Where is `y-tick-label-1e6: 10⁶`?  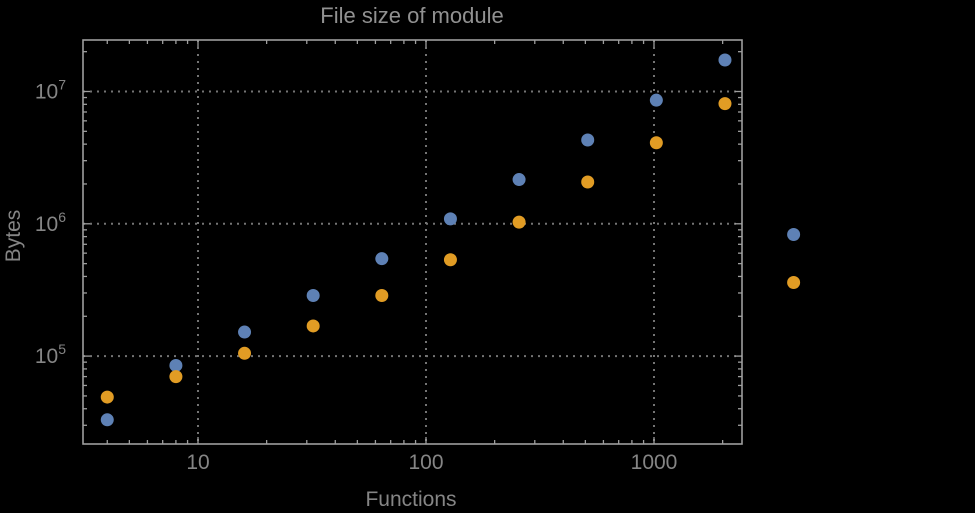
y-tick-label-1e6: 10⁶ is located at coordinates (50, 222).